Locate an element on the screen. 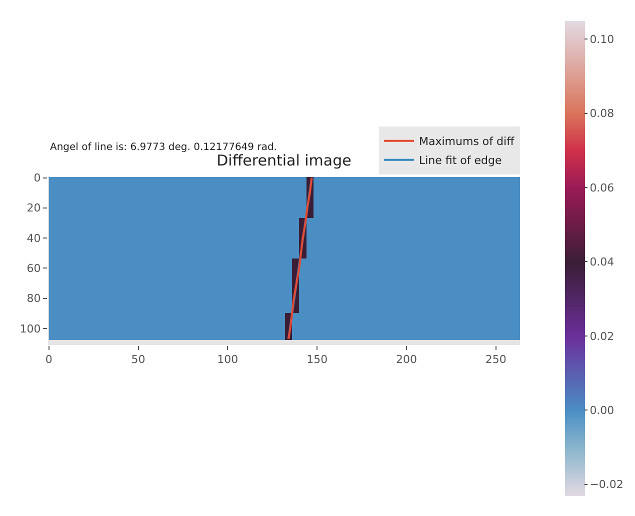 The image size is (635, 516). text: Angel of line is: 6.9773 deg. 0.12177649 rad. is located at coordinates (163, 147).